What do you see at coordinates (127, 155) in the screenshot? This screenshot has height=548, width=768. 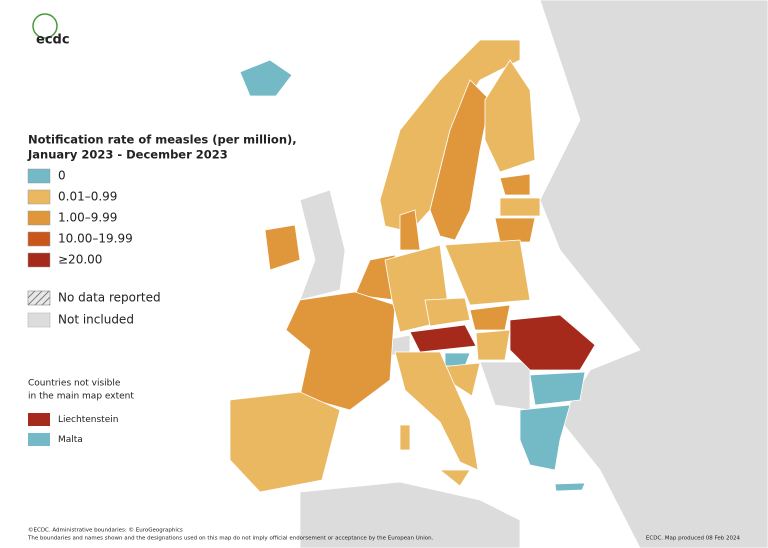 I see `legend-title: January 2023 - December 2023` at bounding box center [127, 155].